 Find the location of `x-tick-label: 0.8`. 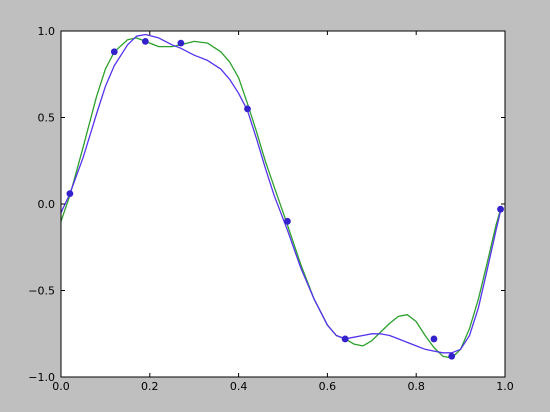

x-tick-label: 0.8 is located at coordinates (416, 386).